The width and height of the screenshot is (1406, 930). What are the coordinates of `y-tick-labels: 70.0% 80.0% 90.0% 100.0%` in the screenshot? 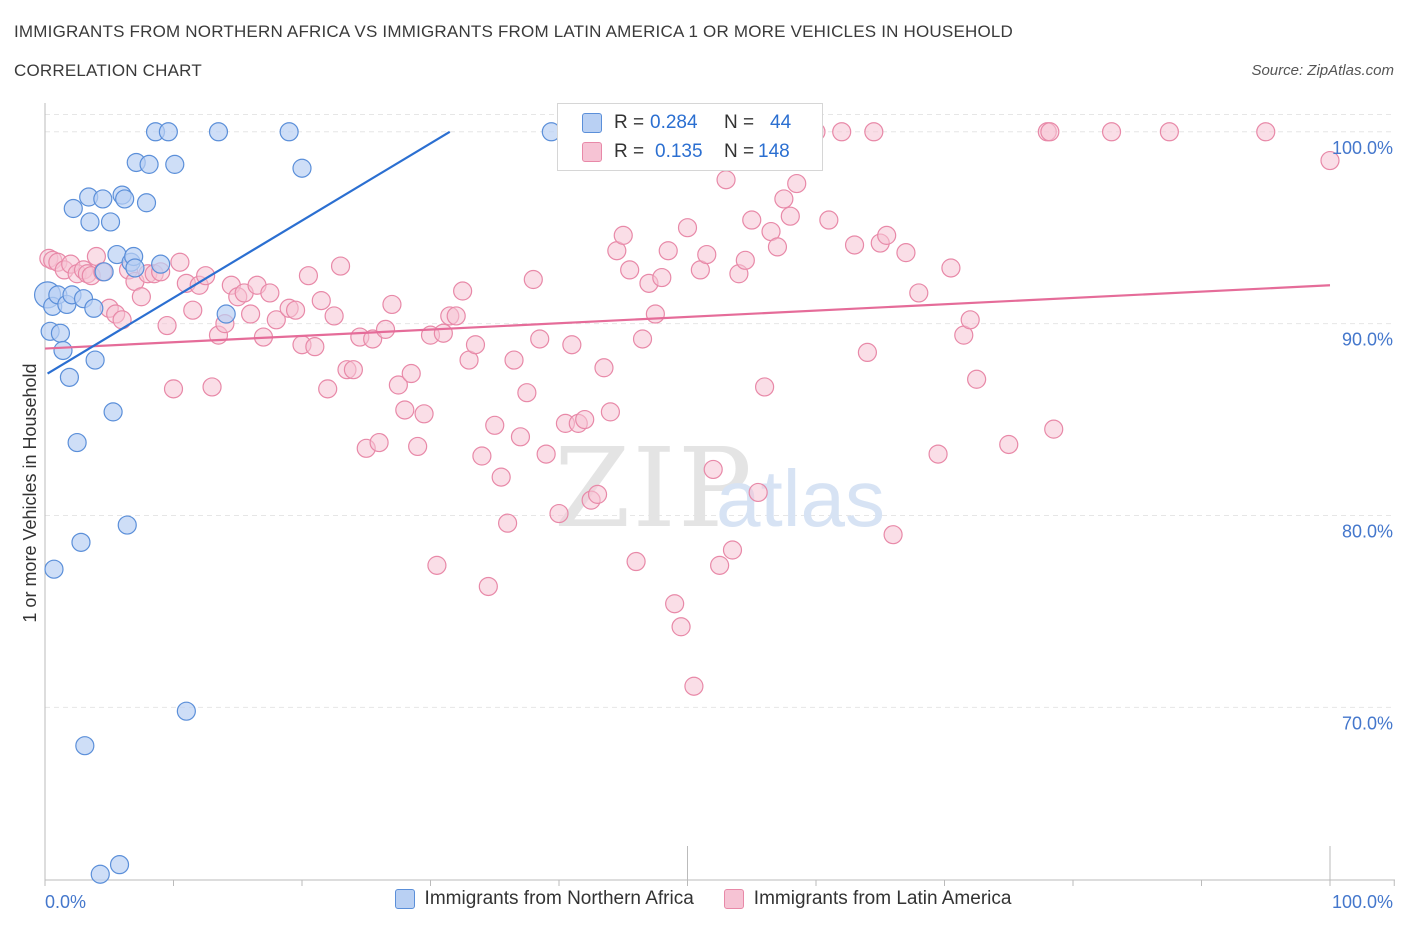 It's located at (1362, 436).